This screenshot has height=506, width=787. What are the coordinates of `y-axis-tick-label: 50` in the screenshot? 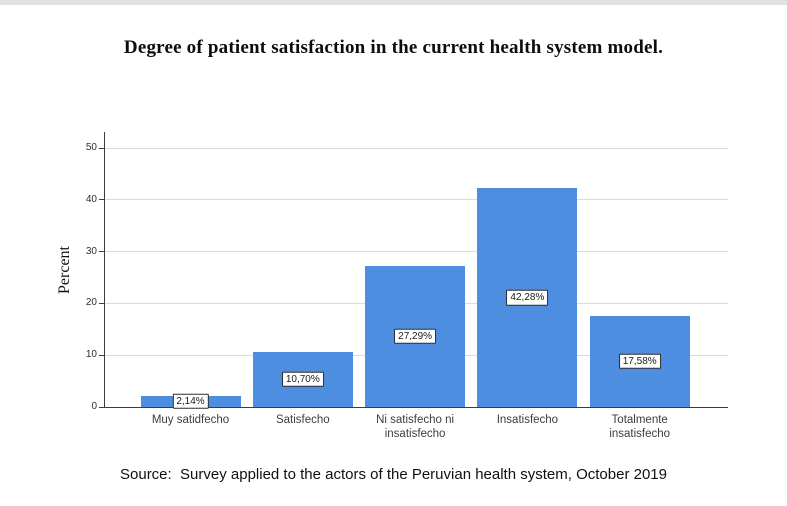 It's located at (91, 148).